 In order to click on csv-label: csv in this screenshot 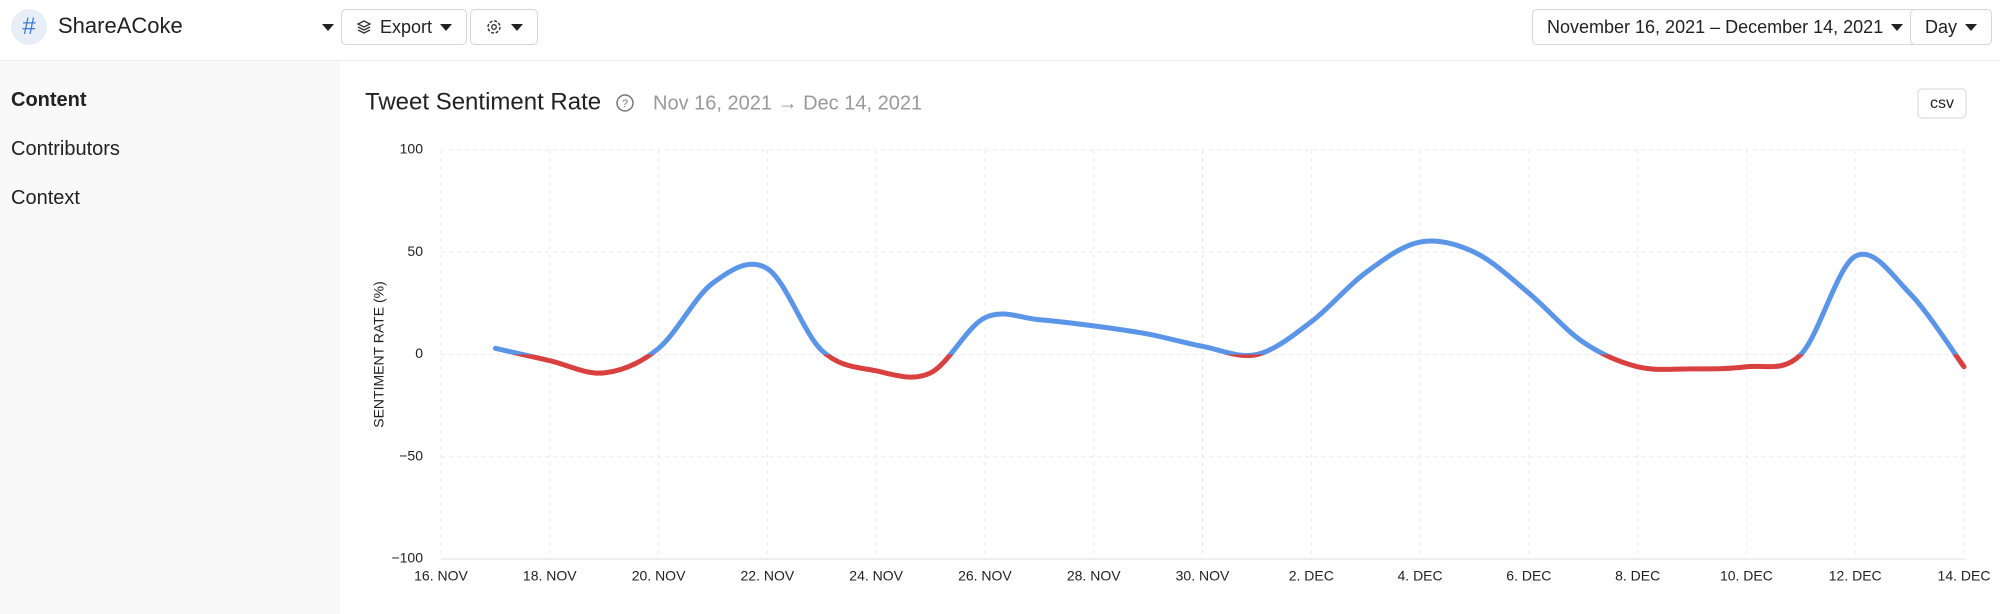, I will do `click(1942, 103)`.